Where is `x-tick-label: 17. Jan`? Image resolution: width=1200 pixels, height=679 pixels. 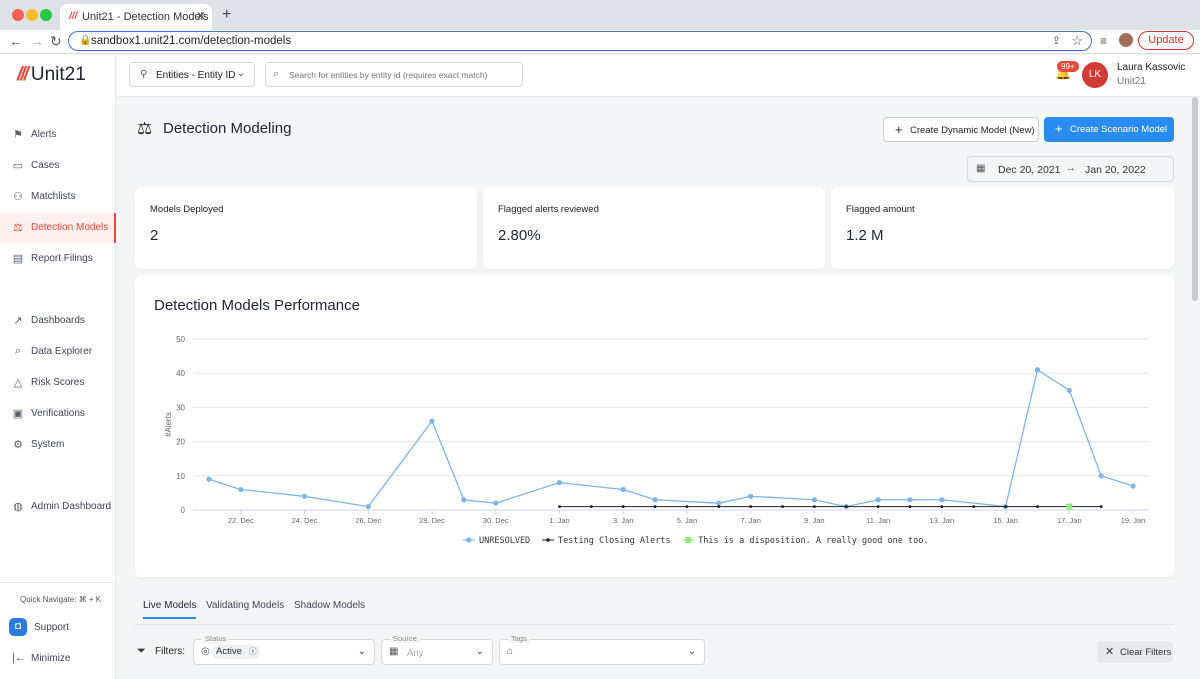 x-tick-label: 17. Jan is located at coordinates (1069, 520).